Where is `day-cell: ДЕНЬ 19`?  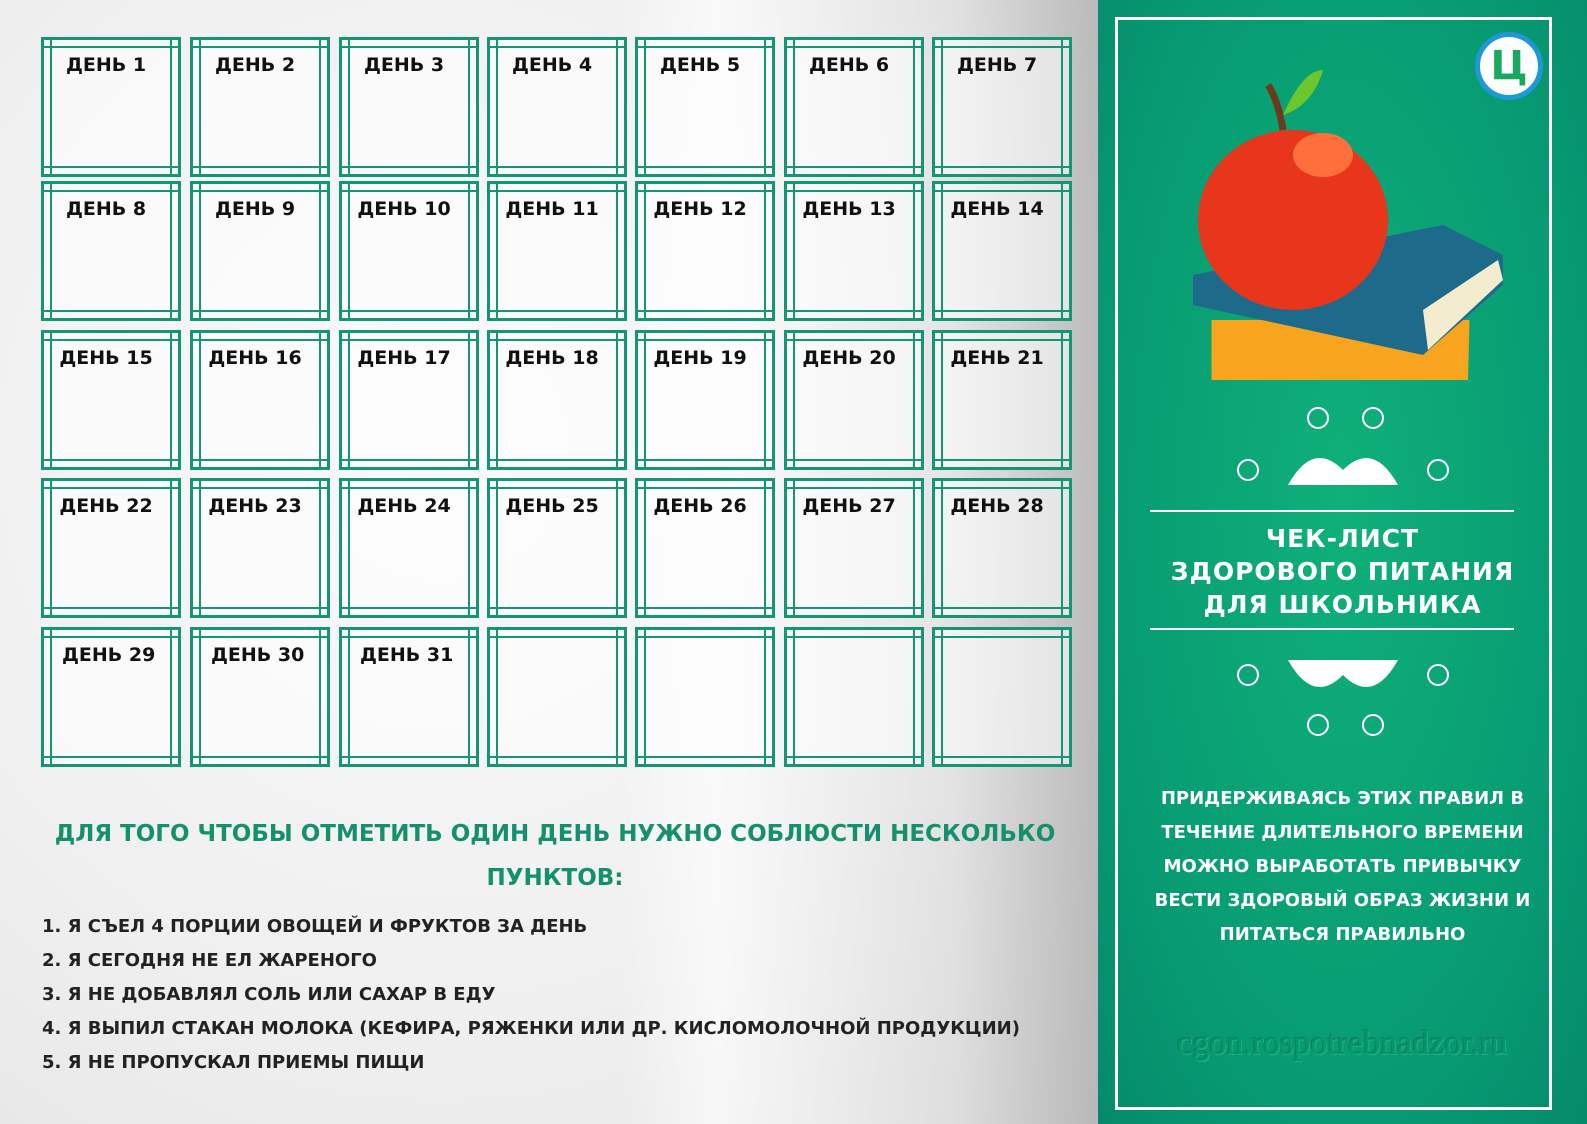
day-cell: ДЕНЬ 19 is located at coordinates (705, 400).